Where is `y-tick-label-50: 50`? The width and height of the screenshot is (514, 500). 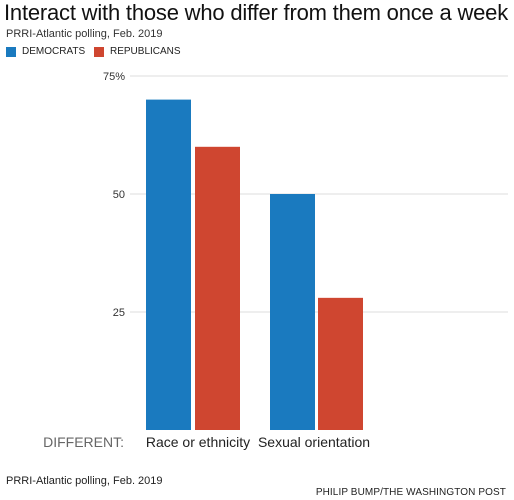
y-tick-label-50: 50 is located at coordinates (119, 195).